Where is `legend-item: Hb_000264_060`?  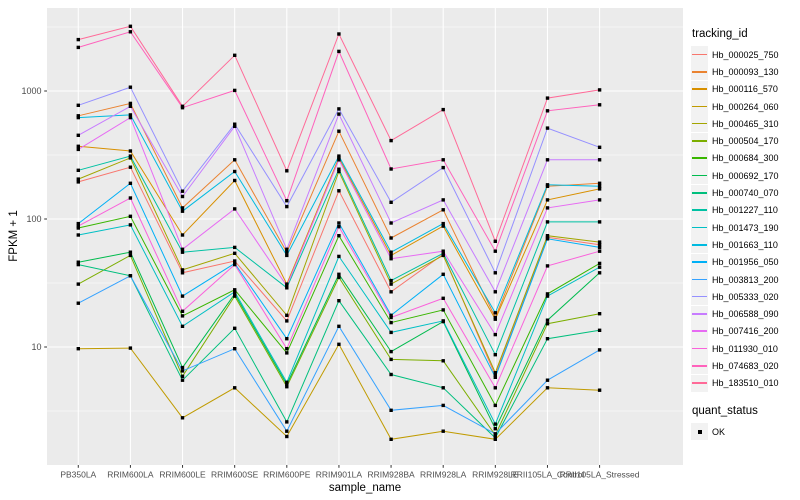
legend-item: Hb_000264_060 is located at coordinates (745, 107).